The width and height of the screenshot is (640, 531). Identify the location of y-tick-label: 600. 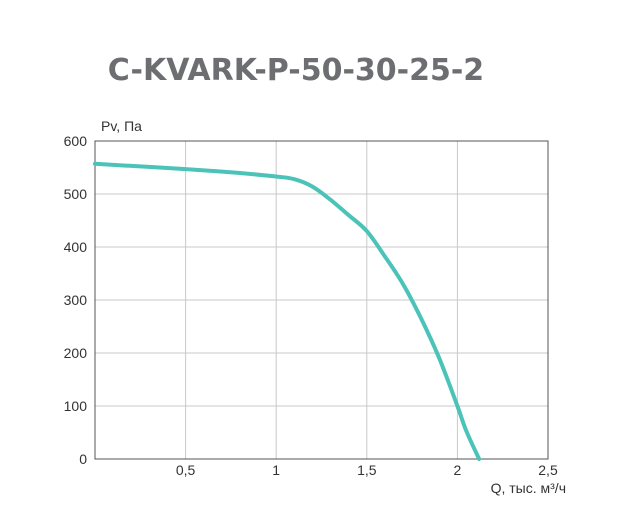
(76, 141).